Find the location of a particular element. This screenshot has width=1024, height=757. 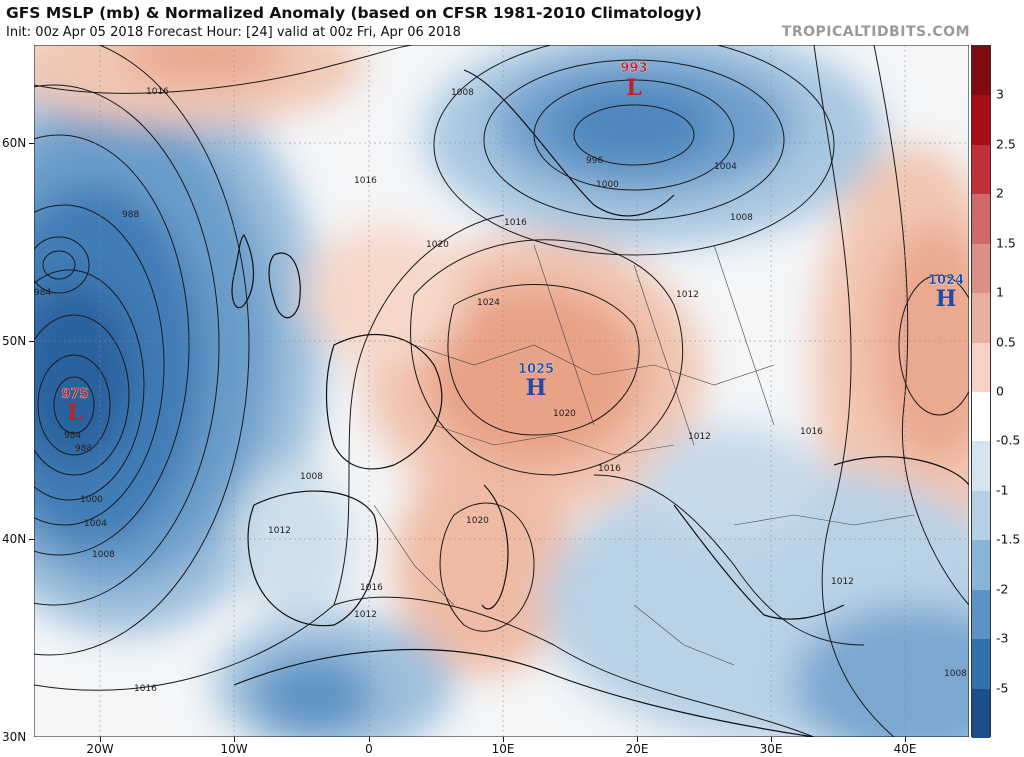

lon-label-30e: 30E is located at coordinates (771, 749).